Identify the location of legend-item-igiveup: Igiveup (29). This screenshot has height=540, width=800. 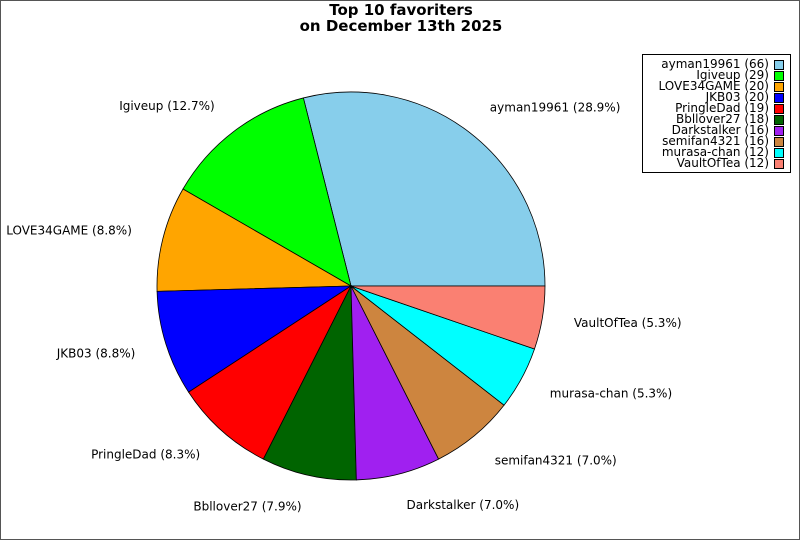
(715, 75).